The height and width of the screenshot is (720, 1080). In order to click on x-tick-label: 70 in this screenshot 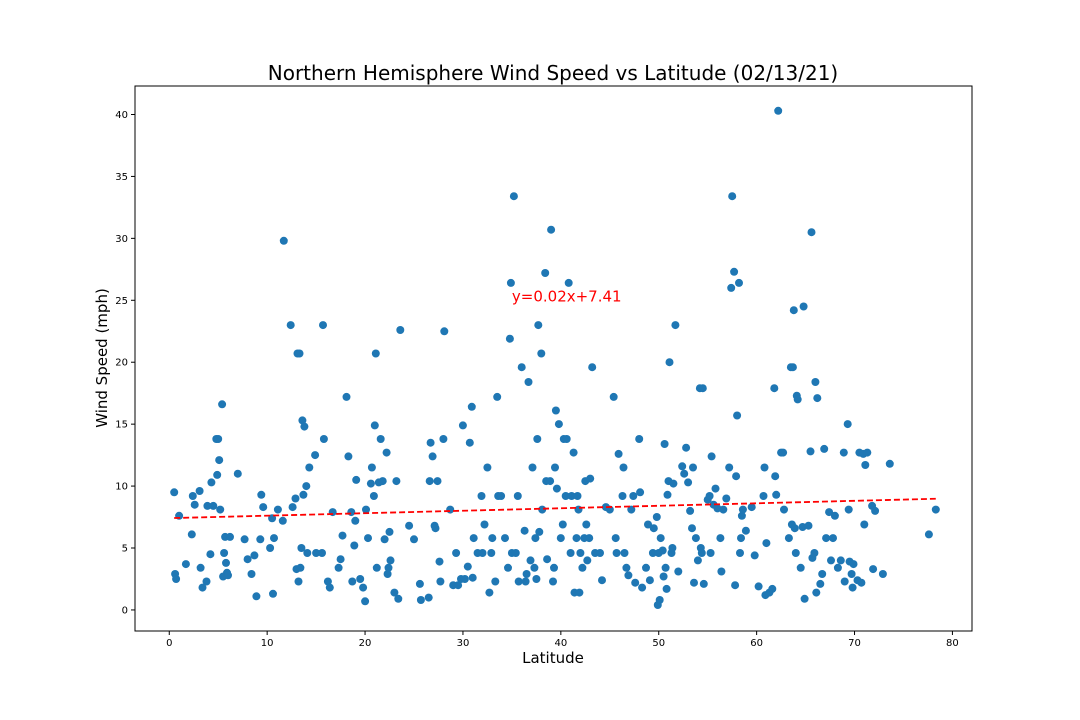, I will do `click(854, 643)`.